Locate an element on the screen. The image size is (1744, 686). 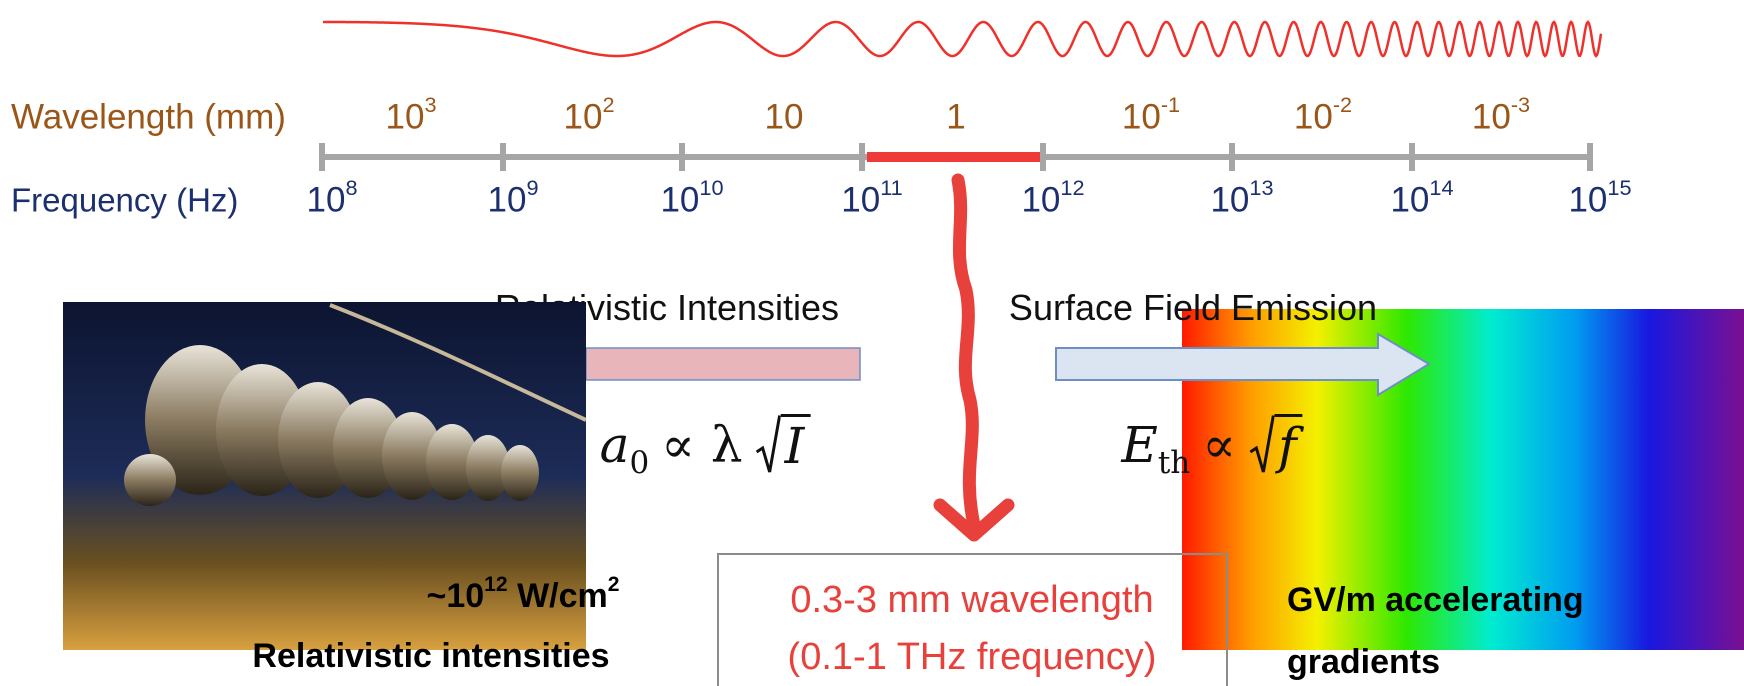
intensity-exp: 12 is located at coordinates (496, 585).